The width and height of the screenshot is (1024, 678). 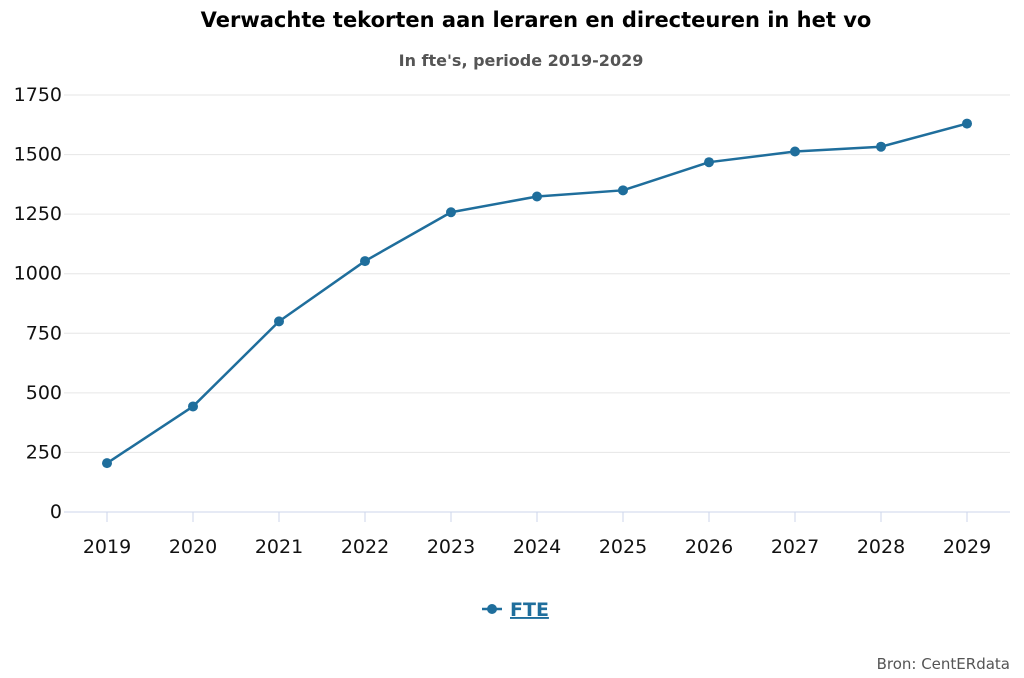 I want to click on x-tick-label: 2023, so click(x=451, y=547).